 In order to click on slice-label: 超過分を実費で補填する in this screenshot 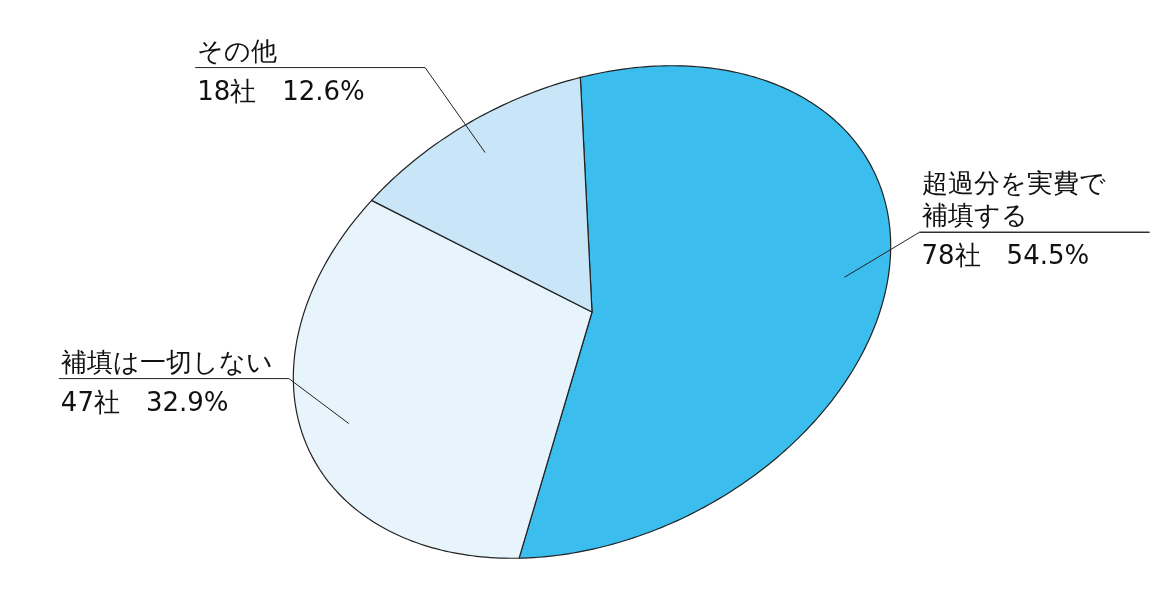, I will do `click(1013, 199)`.